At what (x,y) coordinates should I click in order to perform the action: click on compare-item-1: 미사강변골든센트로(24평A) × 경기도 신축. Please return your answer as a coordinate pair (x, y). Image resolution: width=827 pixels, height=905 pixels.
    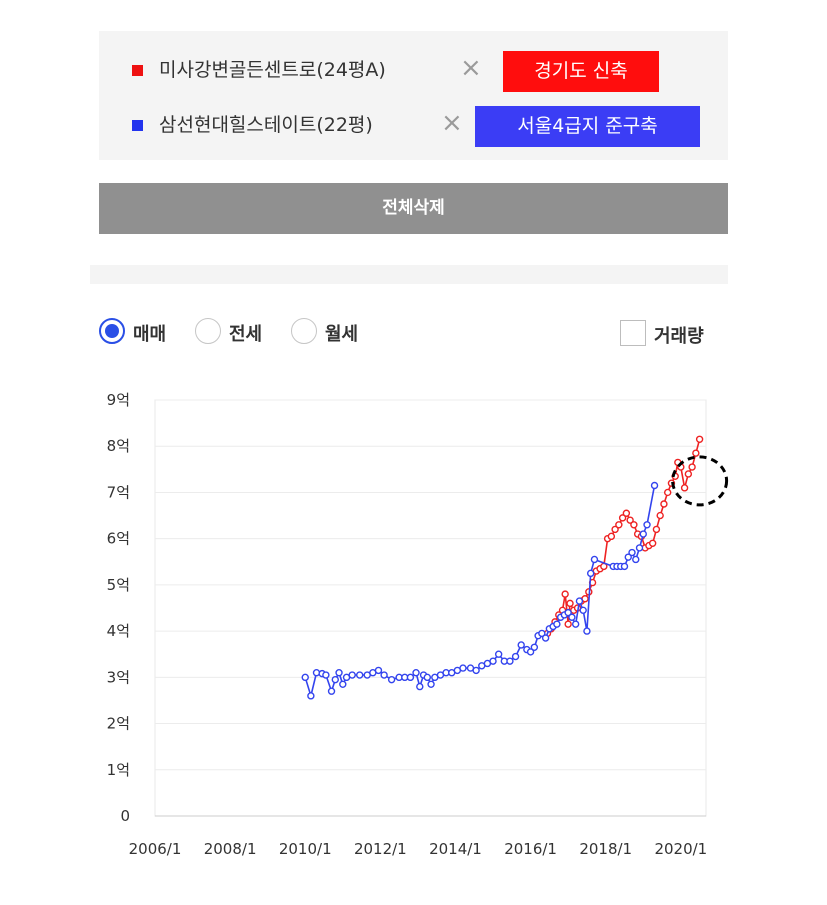
    Looking at the image, I should click on (413, 71).